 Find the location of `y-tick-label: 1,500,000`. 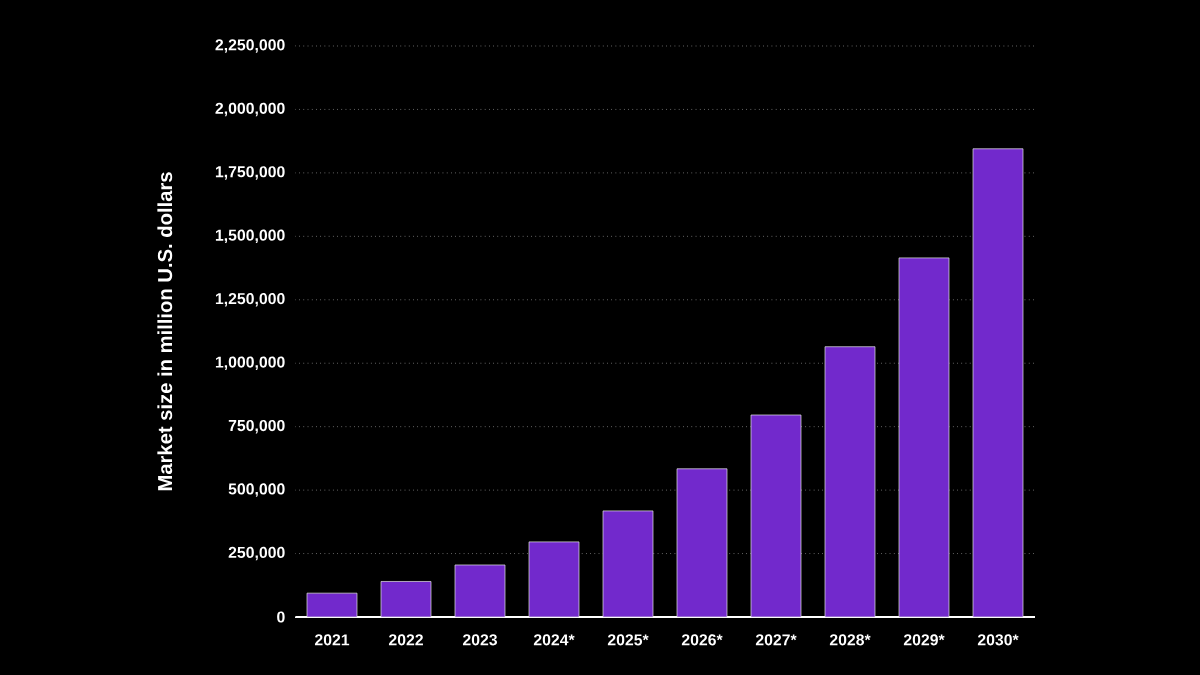

y-tick-label: 1,500,000 is located at coordinates (250, 236).